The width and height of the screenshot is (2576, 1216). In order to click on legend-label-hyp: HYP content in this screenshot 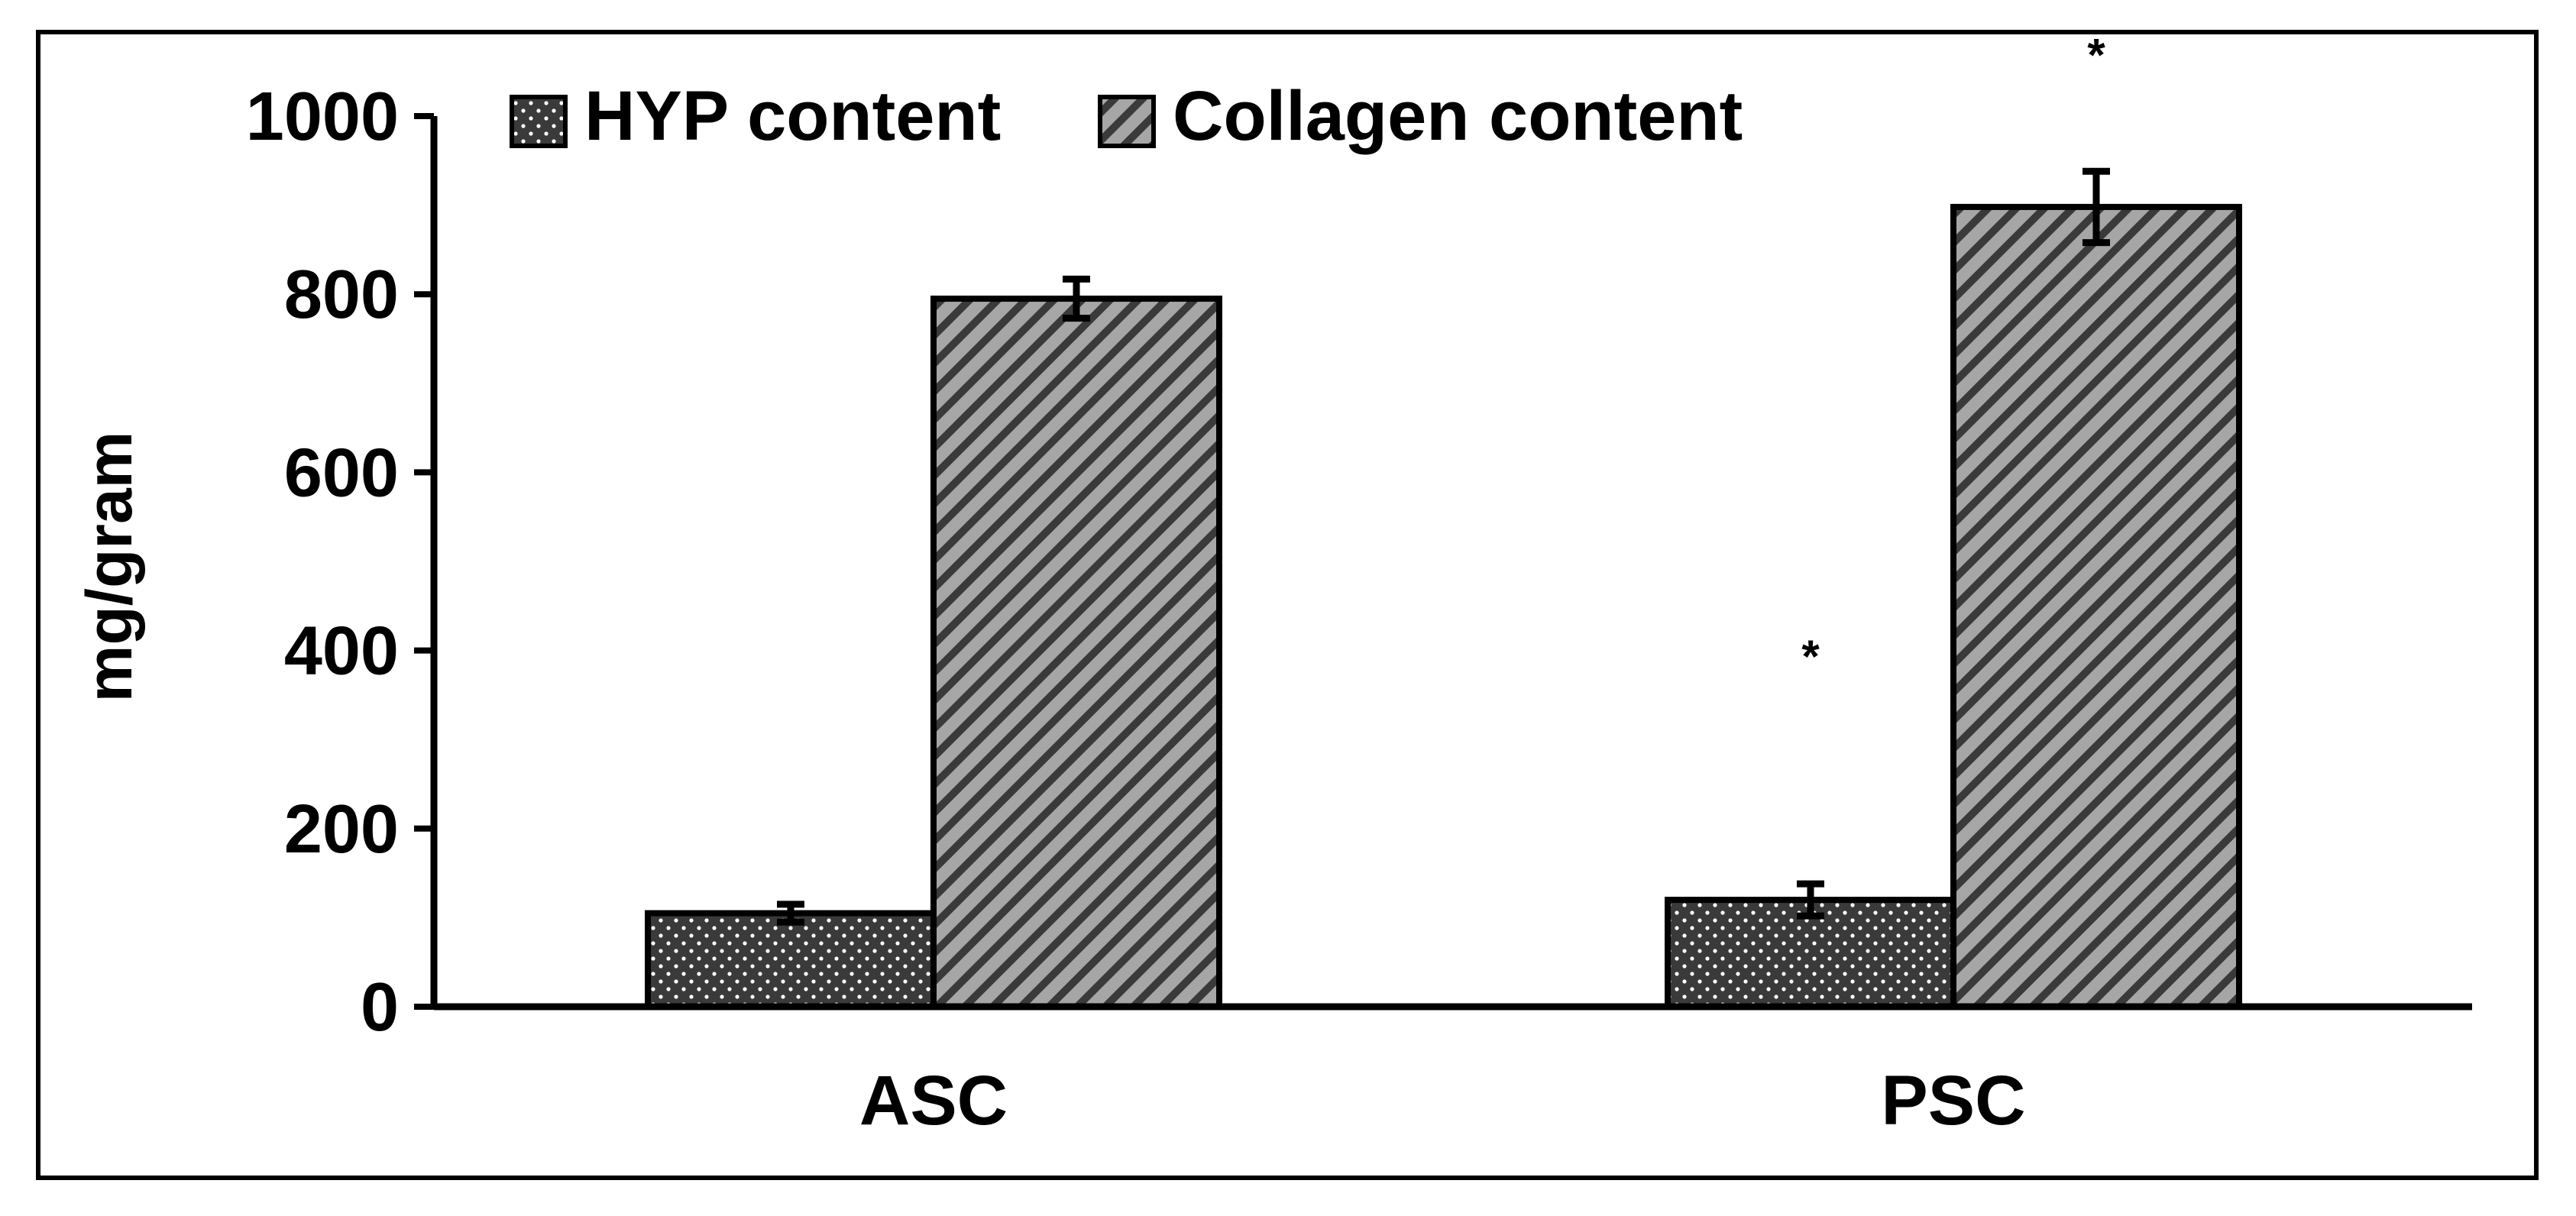, I will do `click(792, 116)`.